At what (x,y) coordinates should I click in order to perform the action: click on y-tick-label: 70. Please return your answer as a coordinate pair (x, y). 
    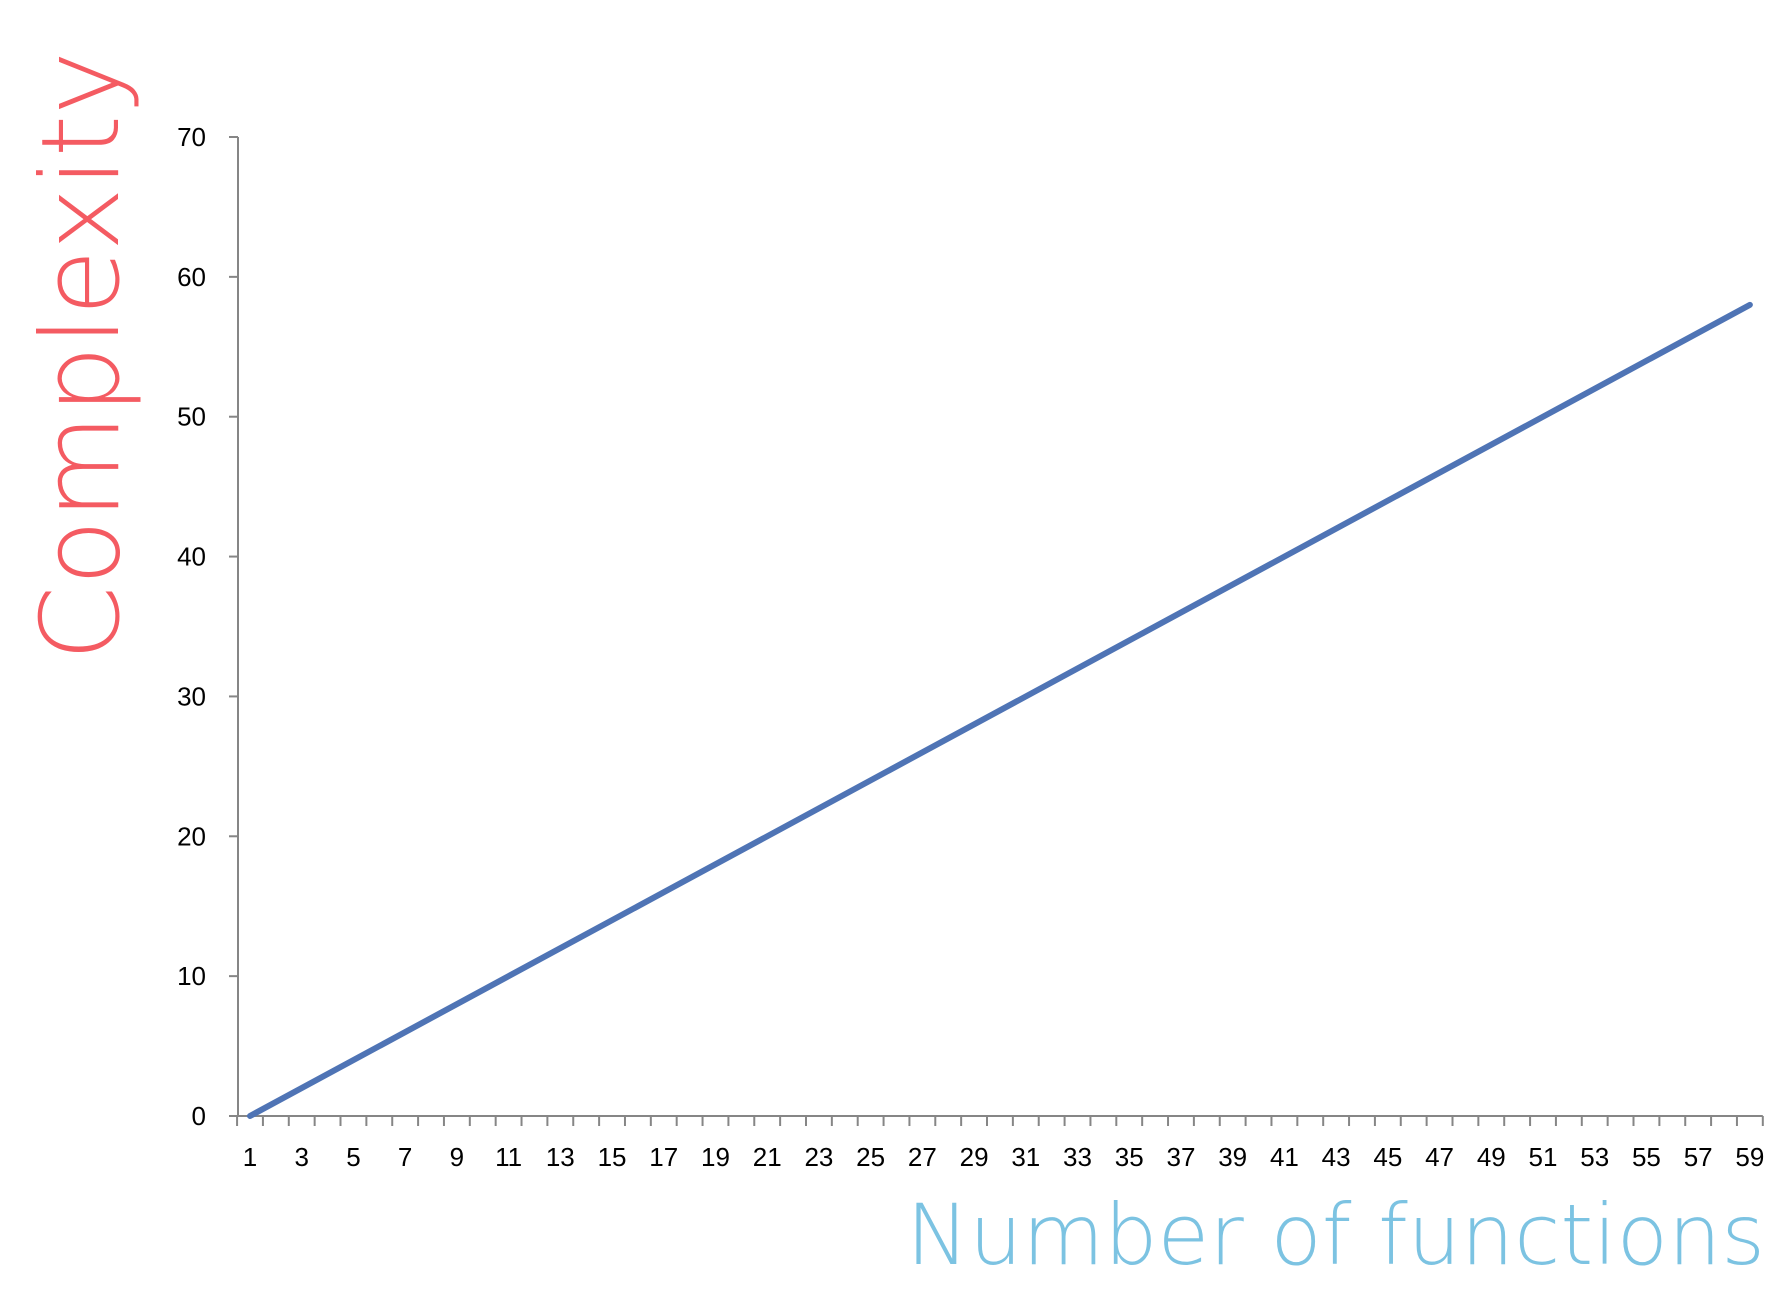
    Looking at the image, I should click on (191, 137).